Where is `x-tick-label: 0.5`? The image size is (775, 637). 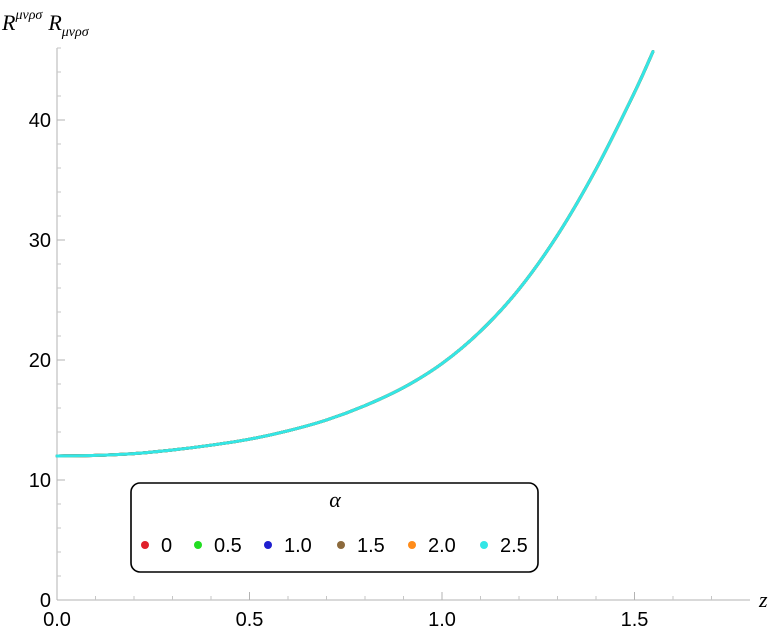
x-tick-label: 0.5 is located at coordinates (250, 620).